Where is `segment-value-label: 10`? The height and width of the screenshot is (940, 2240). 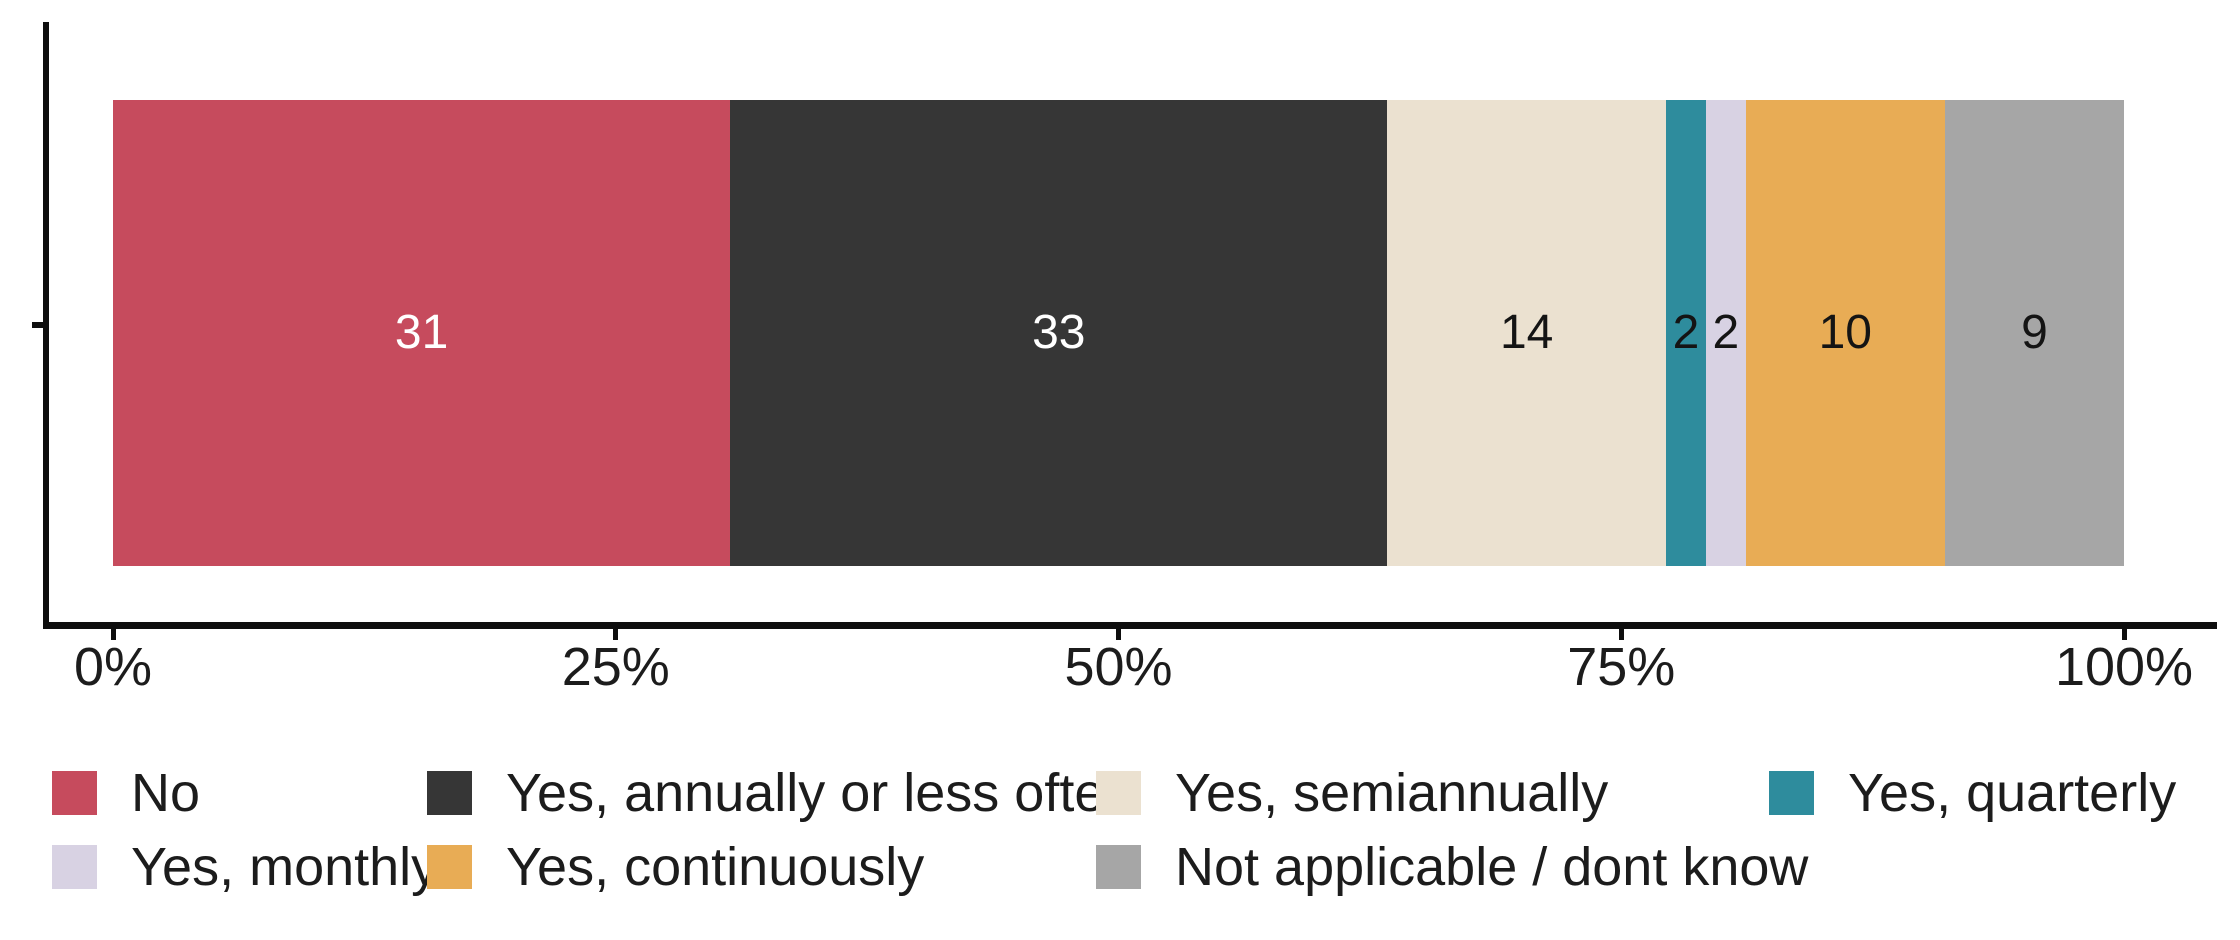 segment-value-label: 10 is located at coordinates (1845, 332).